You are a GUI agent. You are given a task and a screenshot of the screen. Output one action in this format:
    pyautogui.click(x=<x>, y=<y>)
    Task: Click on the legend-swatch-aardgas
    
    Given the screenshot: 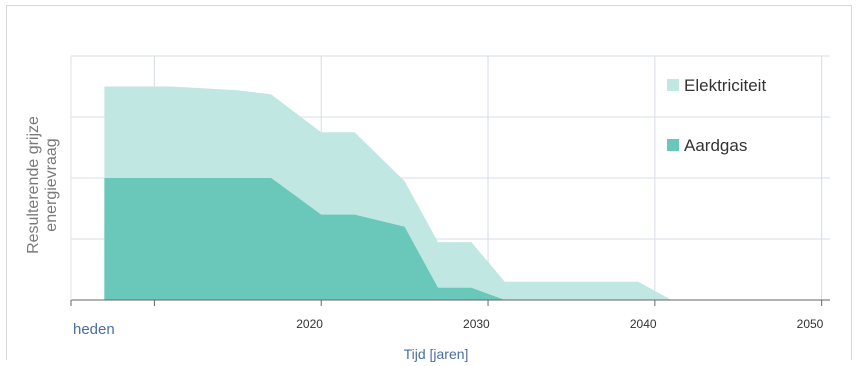 What is the action you would take?
    pyautogui.click(x=673, y=145)
    